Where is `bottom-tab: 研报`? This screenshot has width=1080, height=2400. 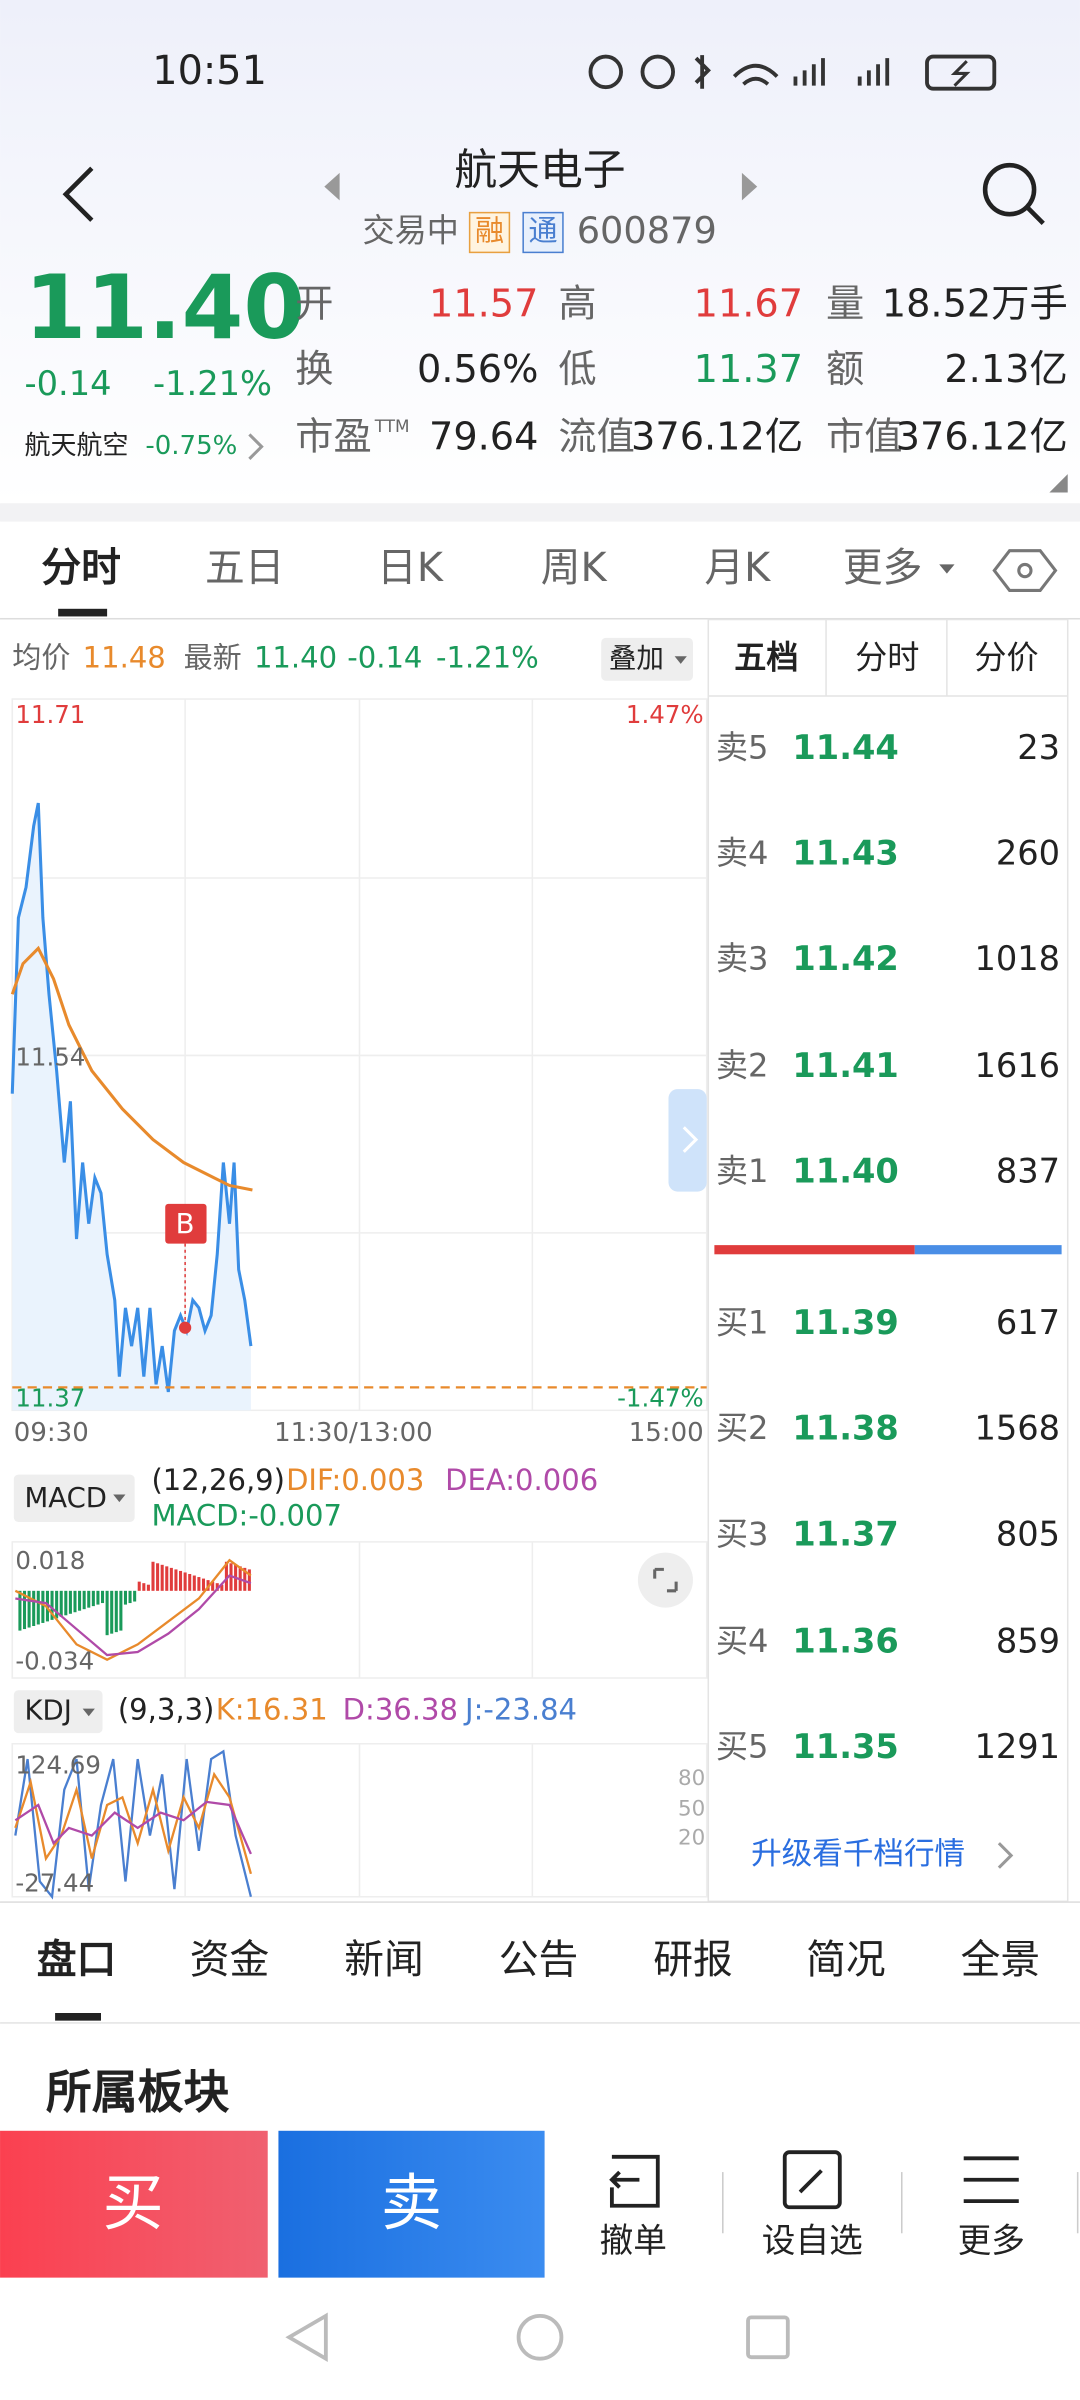
bottom-tab: 研报 is located at coordinates (693, 1960).